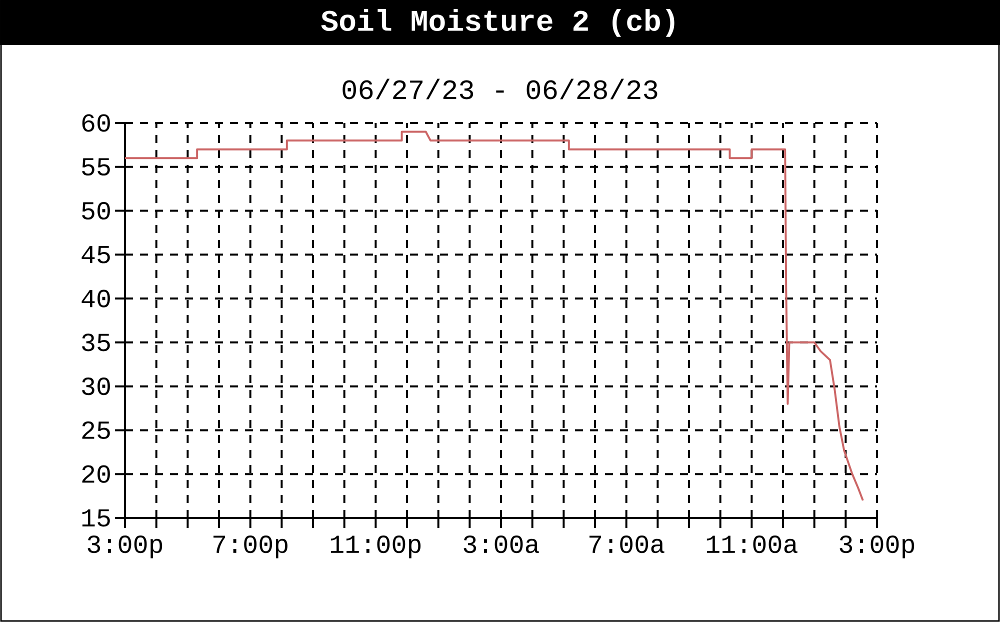 This screenshot has width=1000, height=622. I want to click on x-tick-label: 3:00a, so click(501, 545).